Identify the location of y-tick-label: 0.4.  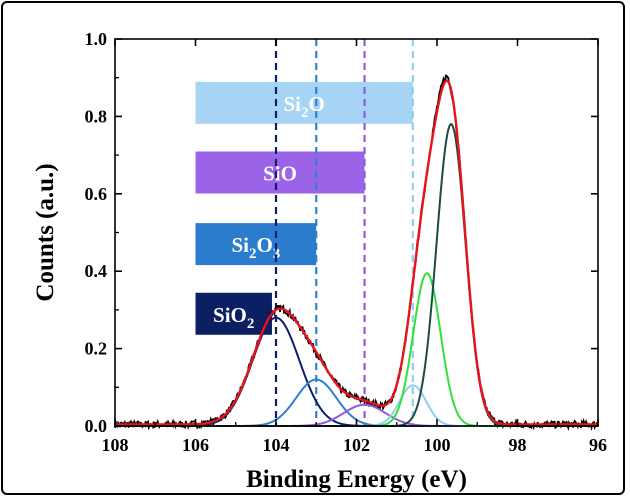
(96, 271).